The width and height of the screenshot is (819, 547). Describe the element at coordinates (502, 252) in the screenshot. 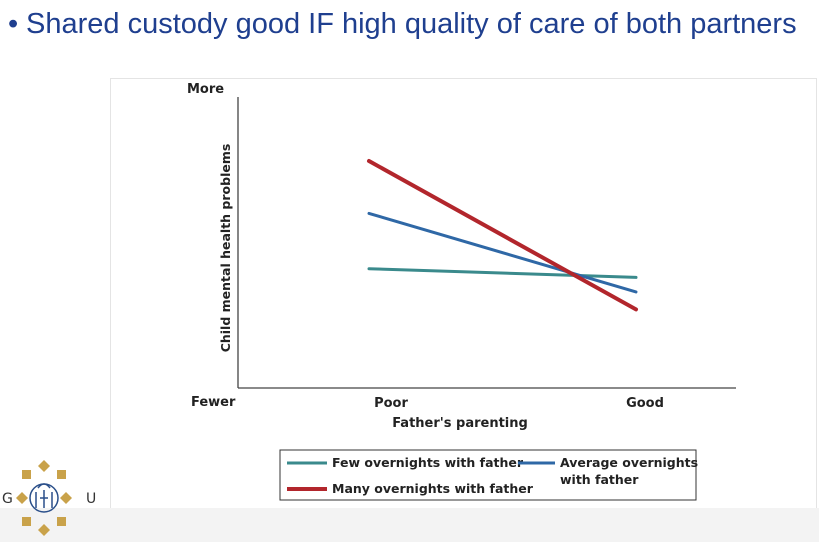

I see `series-line-average-overnights` at that location.